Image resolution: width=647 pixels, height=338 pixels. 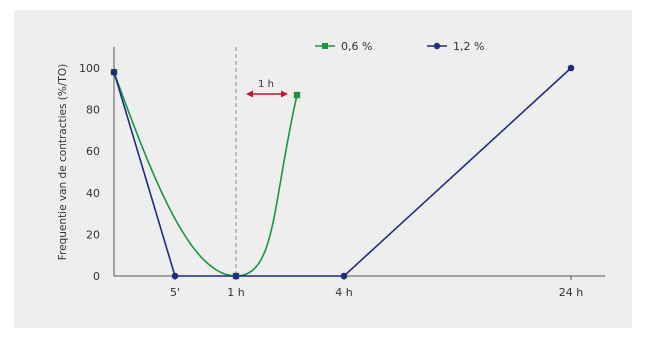 I want to click on legend-item-green: 0,6 %, so click(x=343, y=46).